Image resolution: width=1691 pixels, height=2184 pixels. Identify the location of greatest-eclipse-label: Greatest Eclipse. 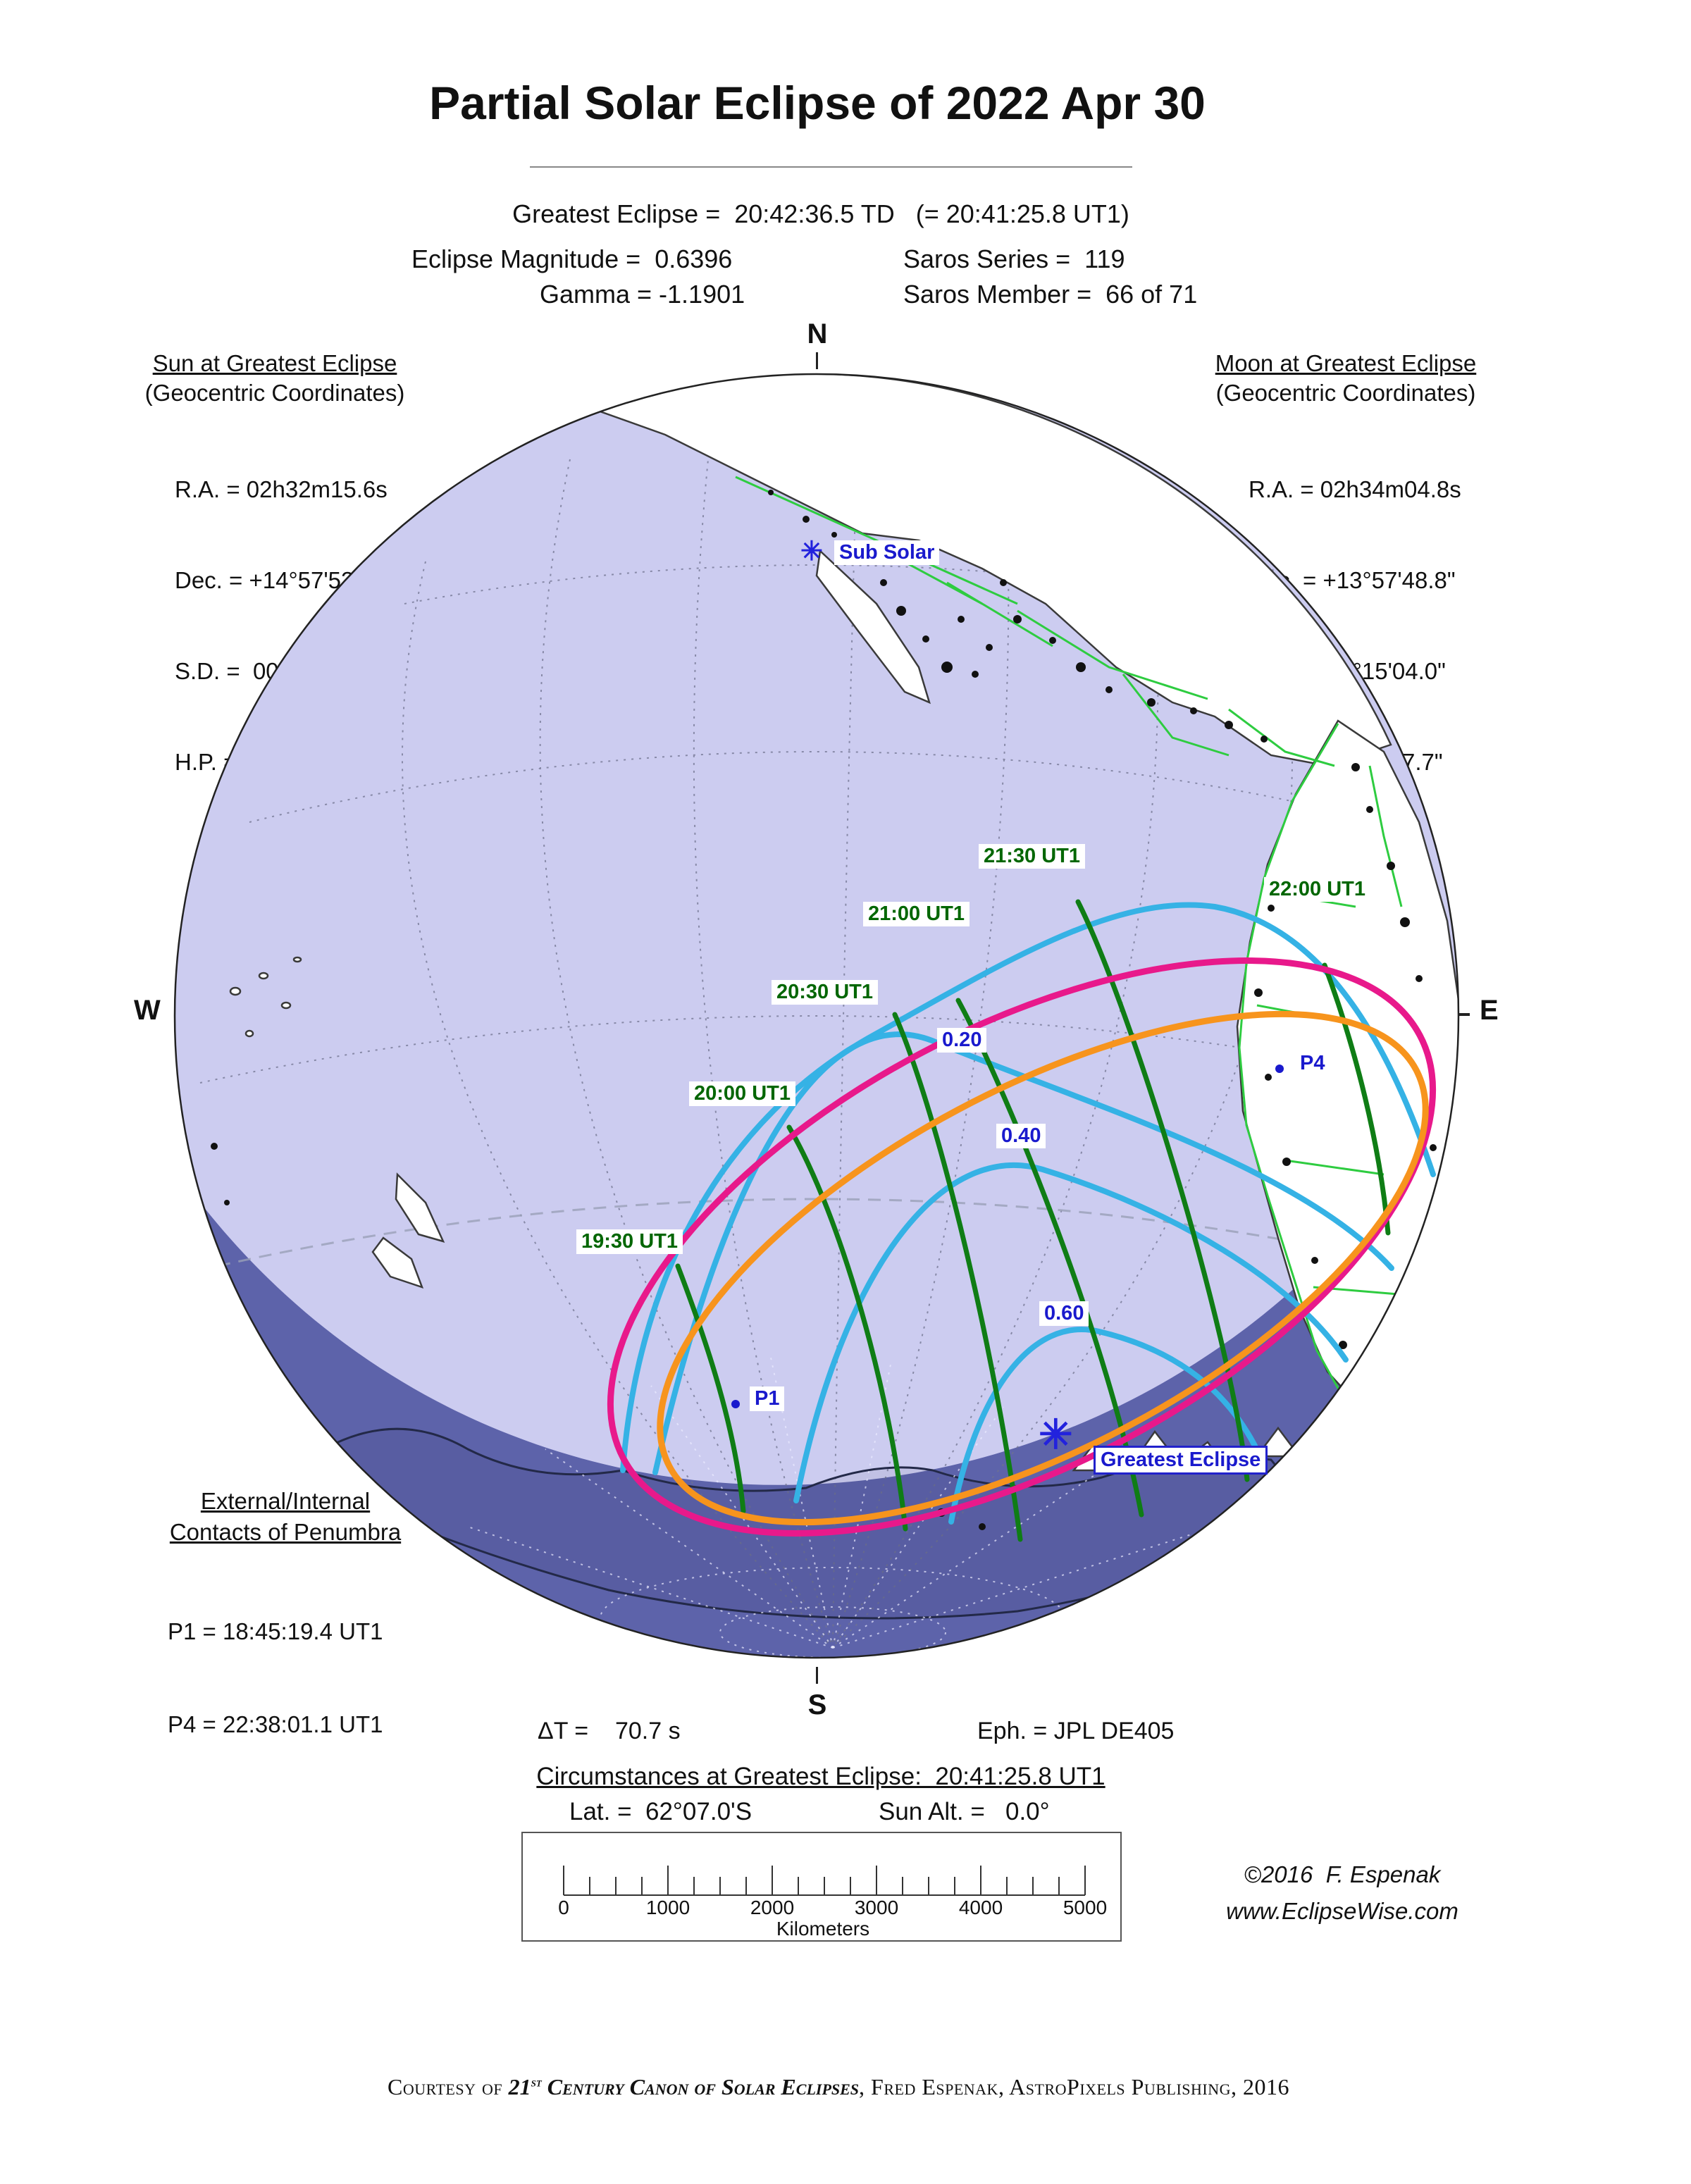
(1181, 1460).